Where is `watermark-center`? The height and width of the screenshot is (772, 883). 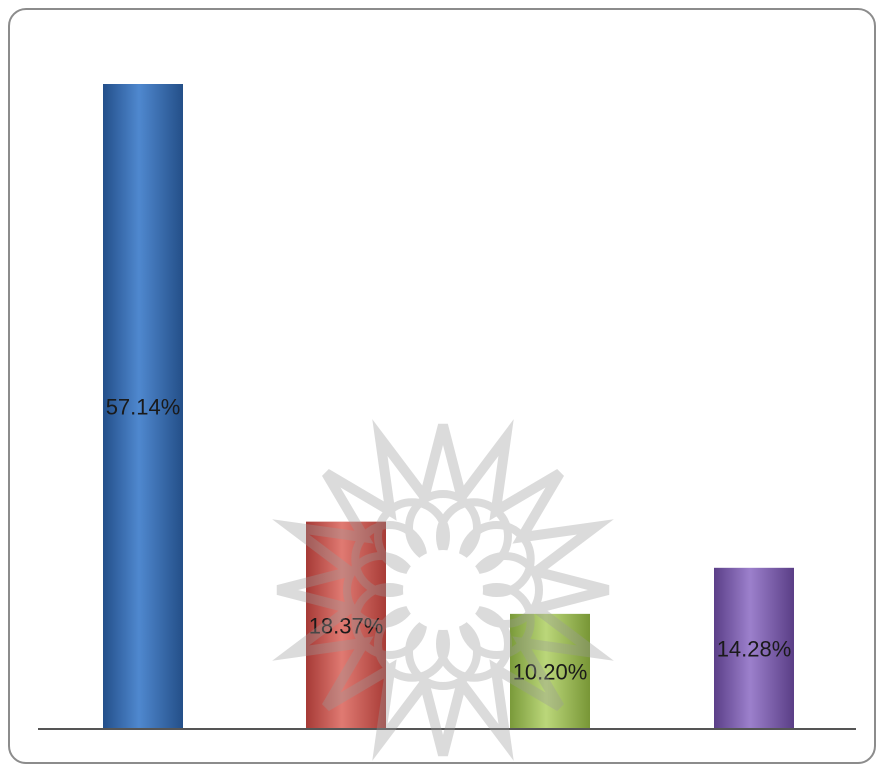 watermark-center is located at coordinates (443, 590).